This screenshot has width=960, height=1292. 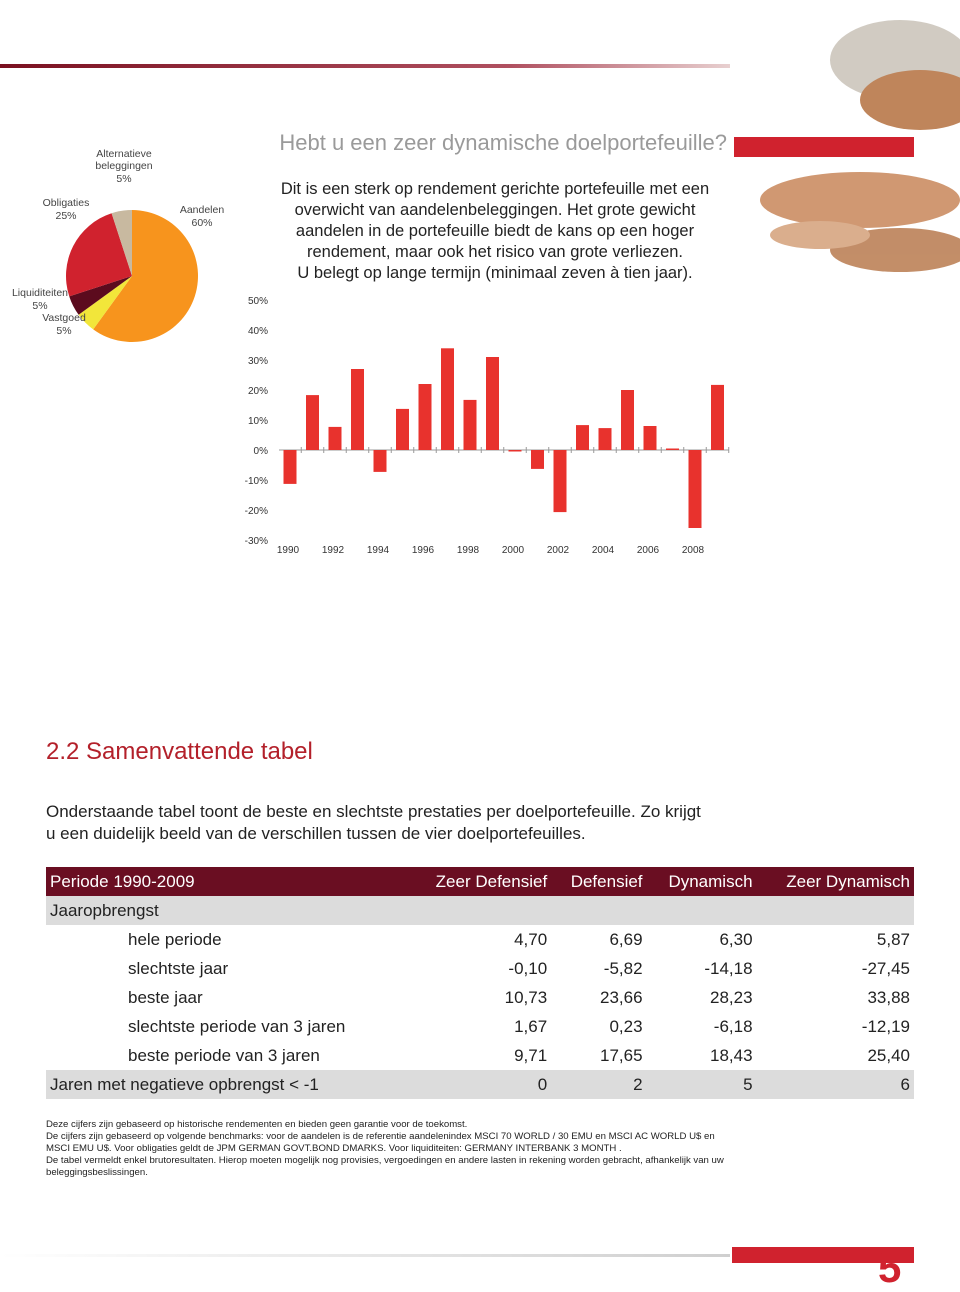 I want to click on y-tick-label: 20%, so click(x=258, y=391).